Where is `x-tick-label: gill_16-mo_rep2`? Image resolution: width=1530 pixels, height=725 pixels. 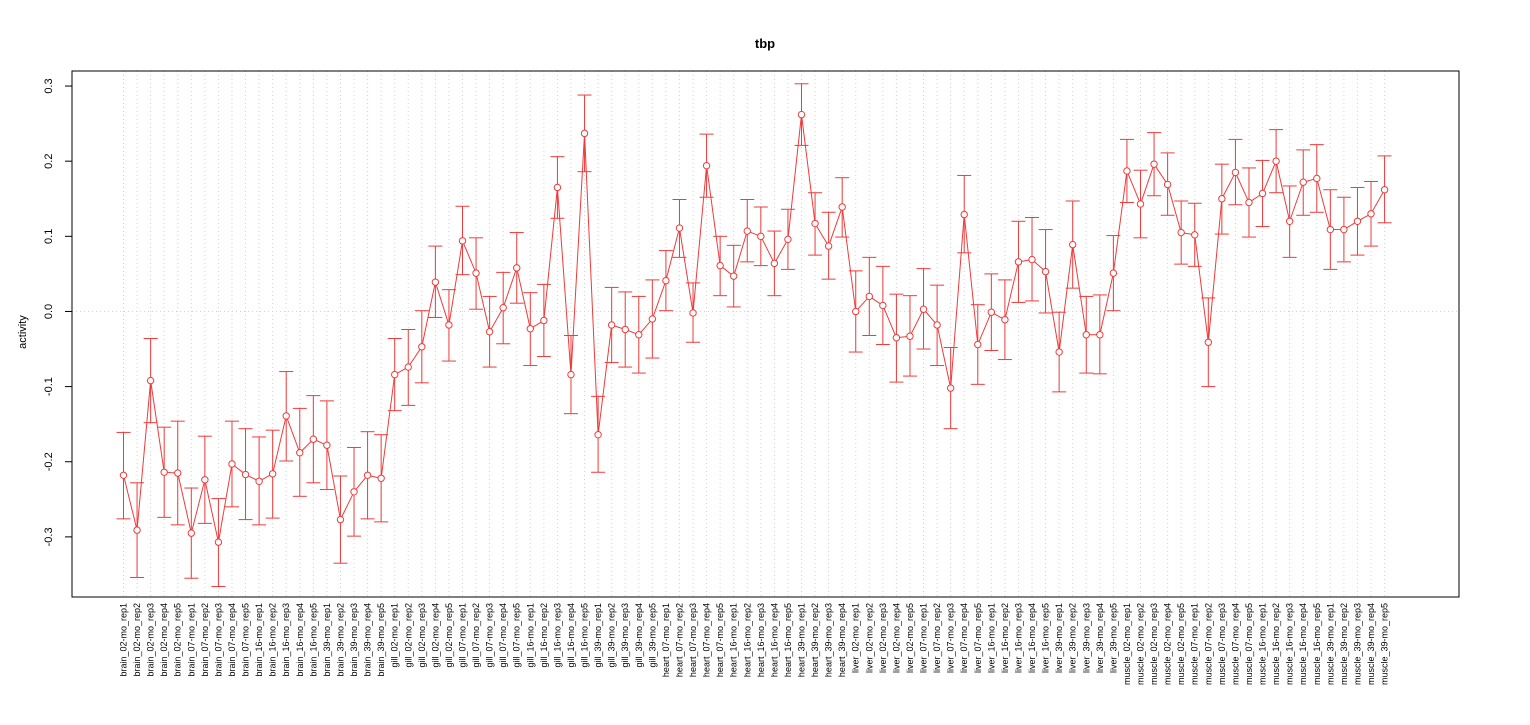 x-tick-label: gill_16-mo_rep2 is located at coordinates (544, 635).